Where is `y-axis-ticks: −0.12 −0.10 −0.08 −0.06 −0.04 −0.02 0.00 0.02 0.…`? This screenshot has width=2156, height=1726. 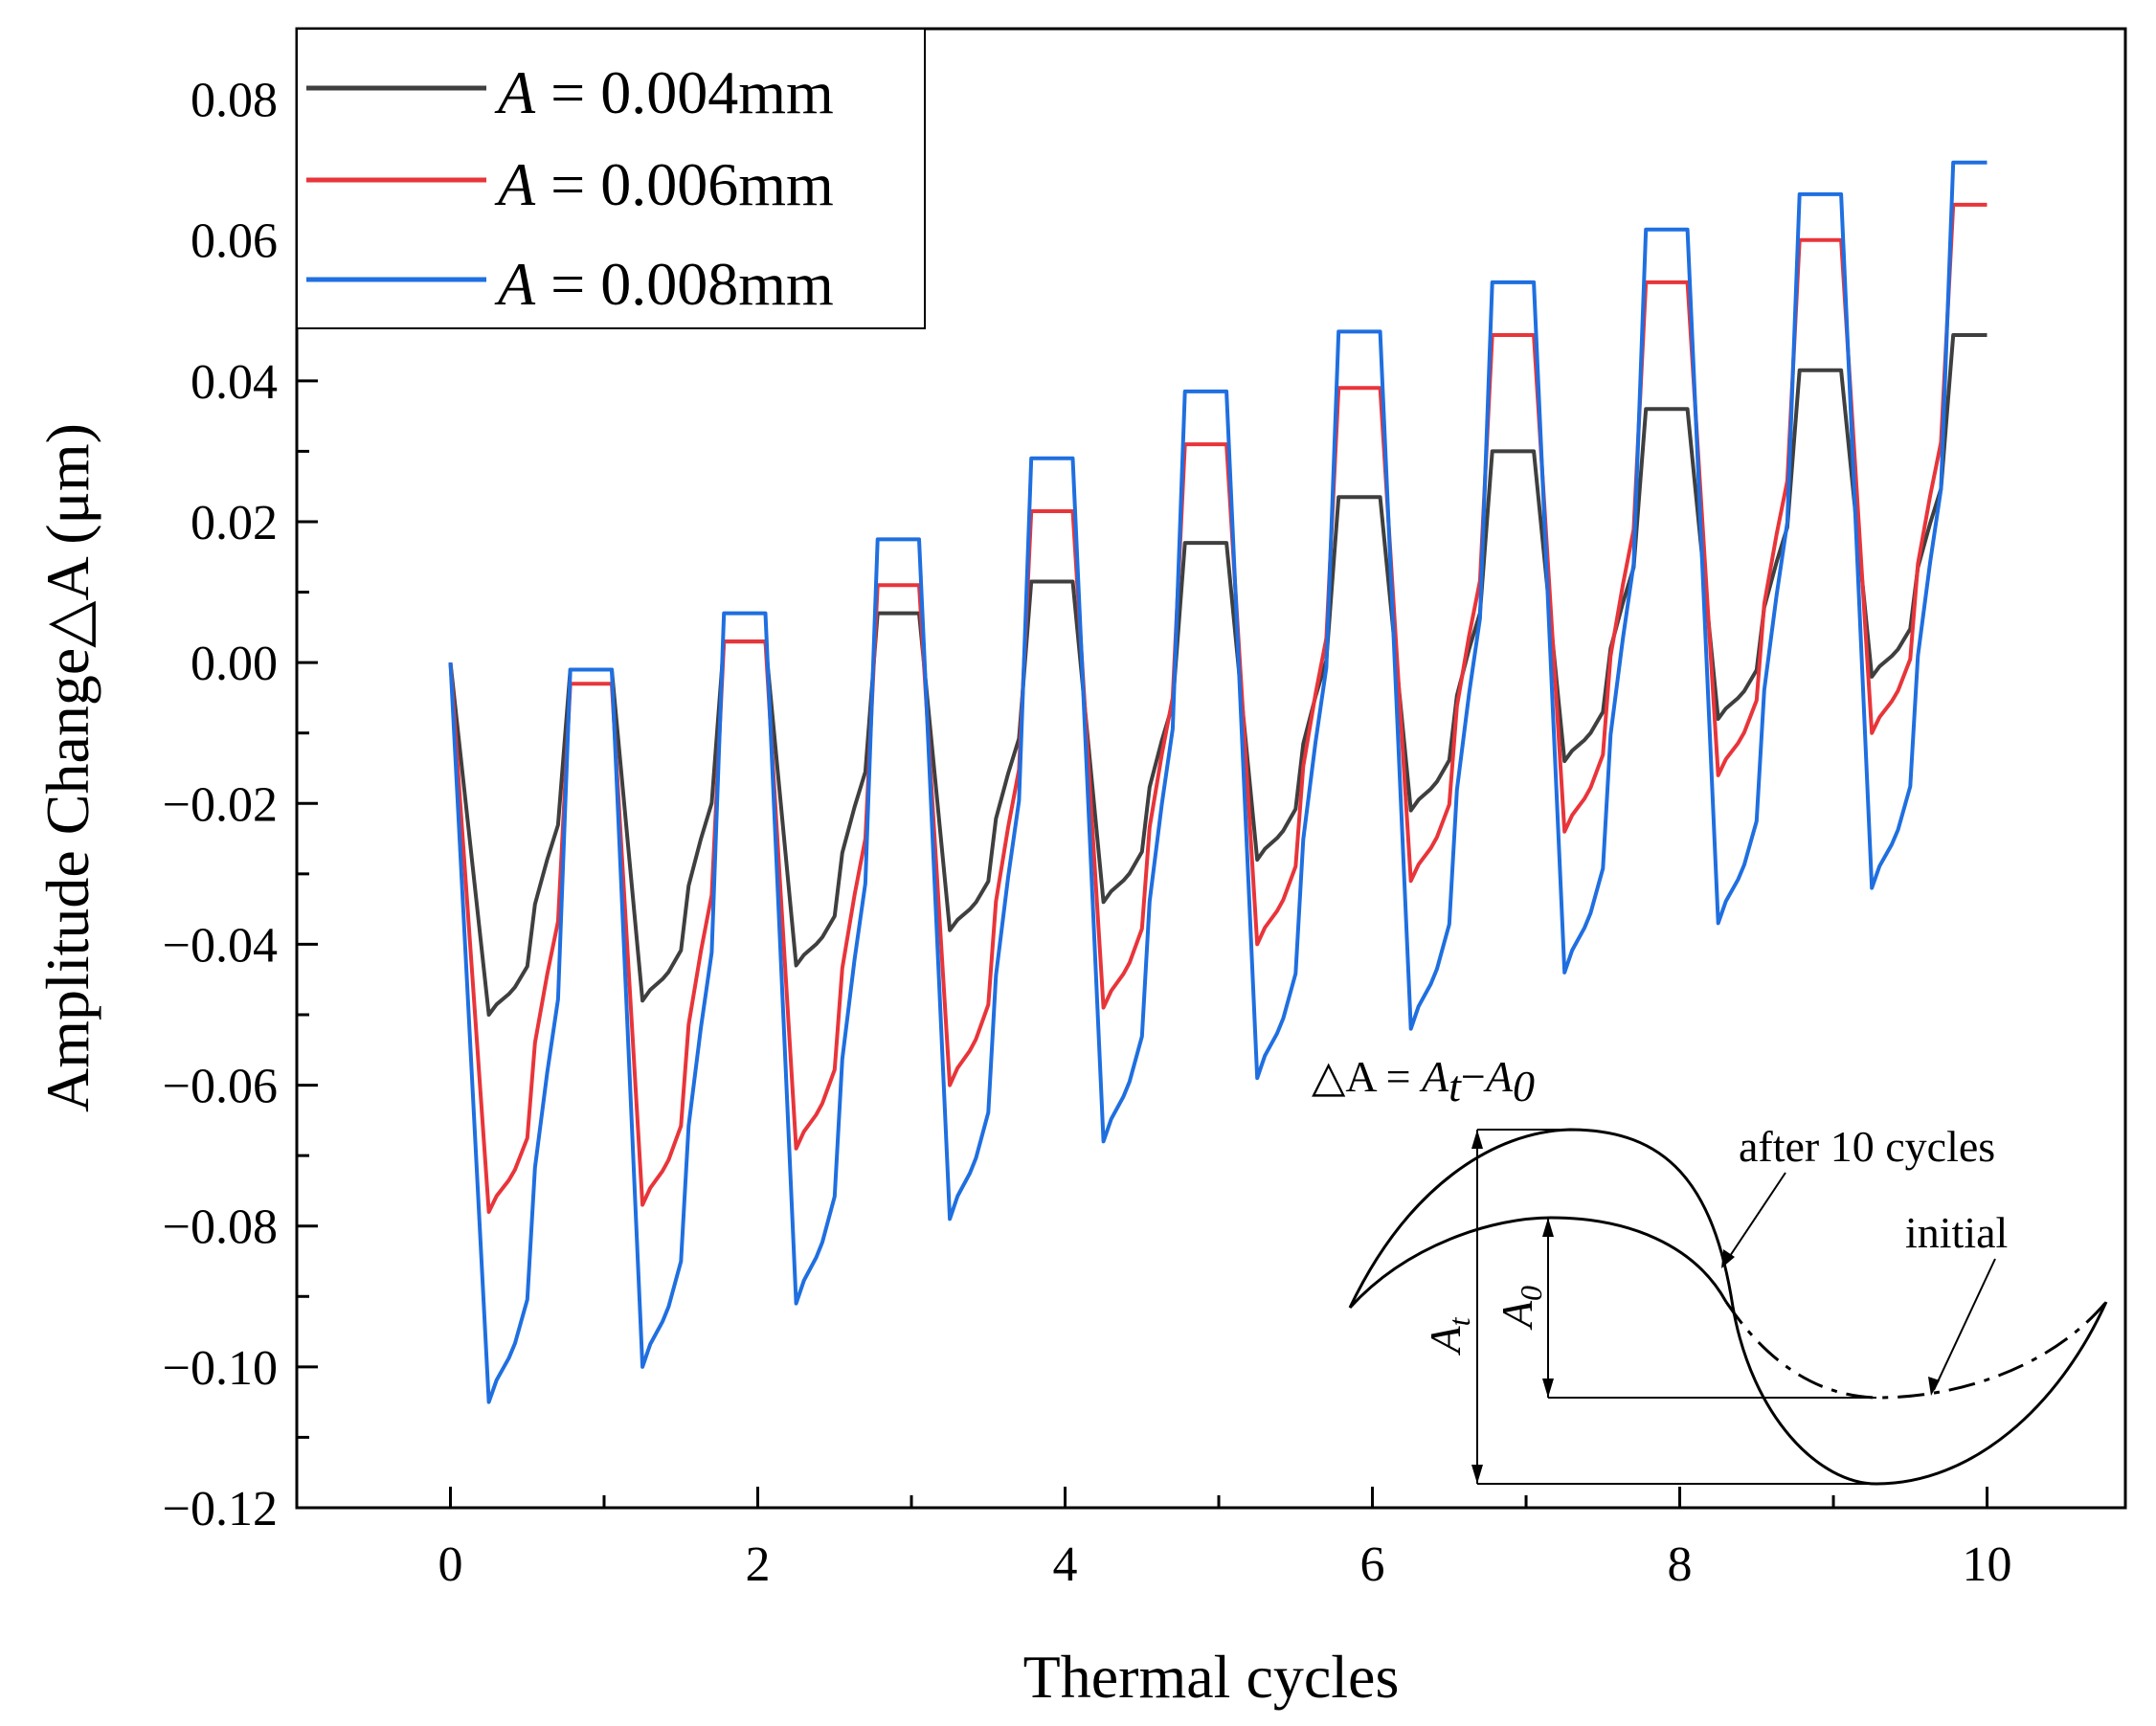 y-axis-ticks: −0.12 −0.10 −0.08 −0.06 −0.04 −0.02 0.00 0.02 0.… is located at coordinates (241, 805).